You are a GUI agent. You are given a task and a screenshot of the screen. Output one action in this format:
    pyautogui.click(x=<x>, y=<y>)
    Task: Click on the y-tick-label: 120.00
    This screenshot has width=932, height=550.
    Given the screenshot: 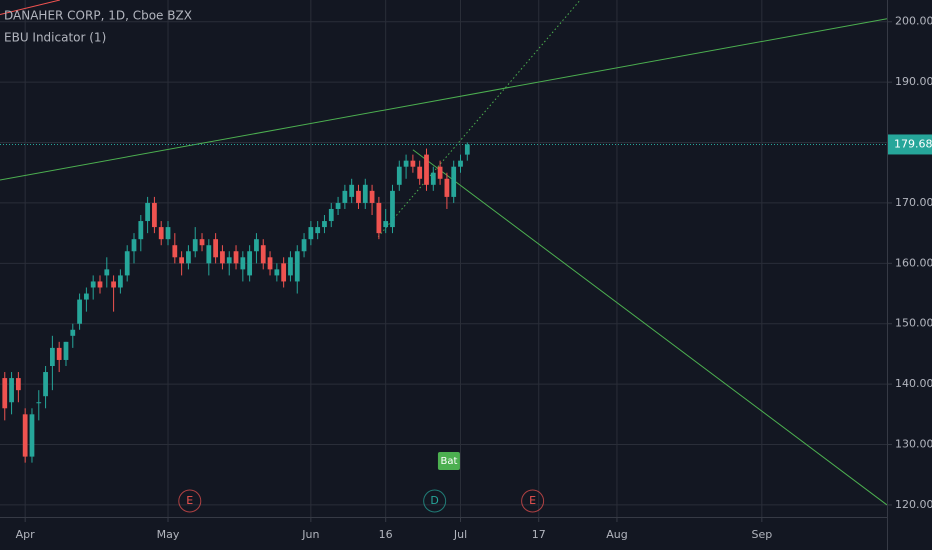 What is the action you would take?
    pyautogui.click(x=913, y=504)
    